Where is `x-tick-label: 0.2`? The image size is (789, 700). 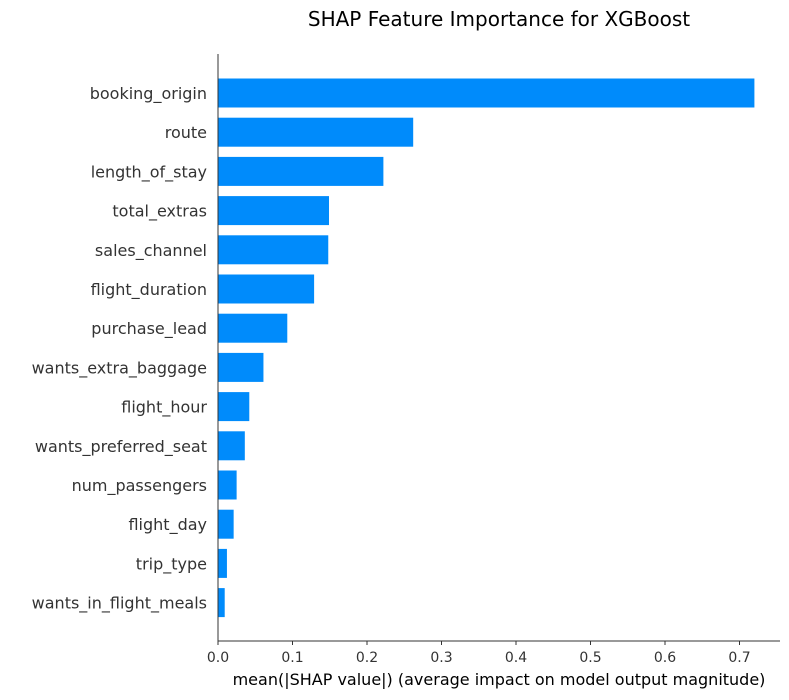 x-tick-label: 0.2 is located at coordinates (367, 658).